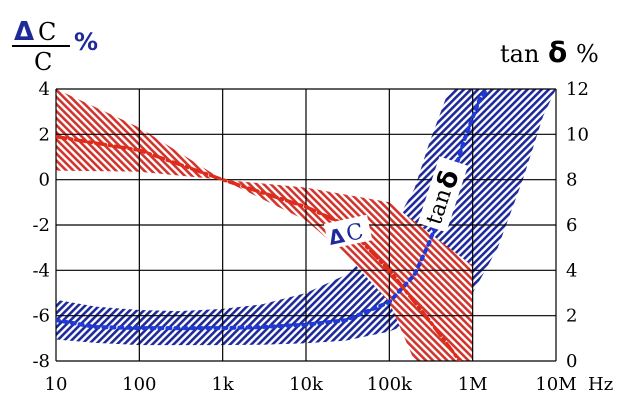 This screenshot has width=640, height=415. What do you see at coordinates (390, 384) in the screenshot?
I see `x-tick-100k: 100k` at bounding box center [390, 384].